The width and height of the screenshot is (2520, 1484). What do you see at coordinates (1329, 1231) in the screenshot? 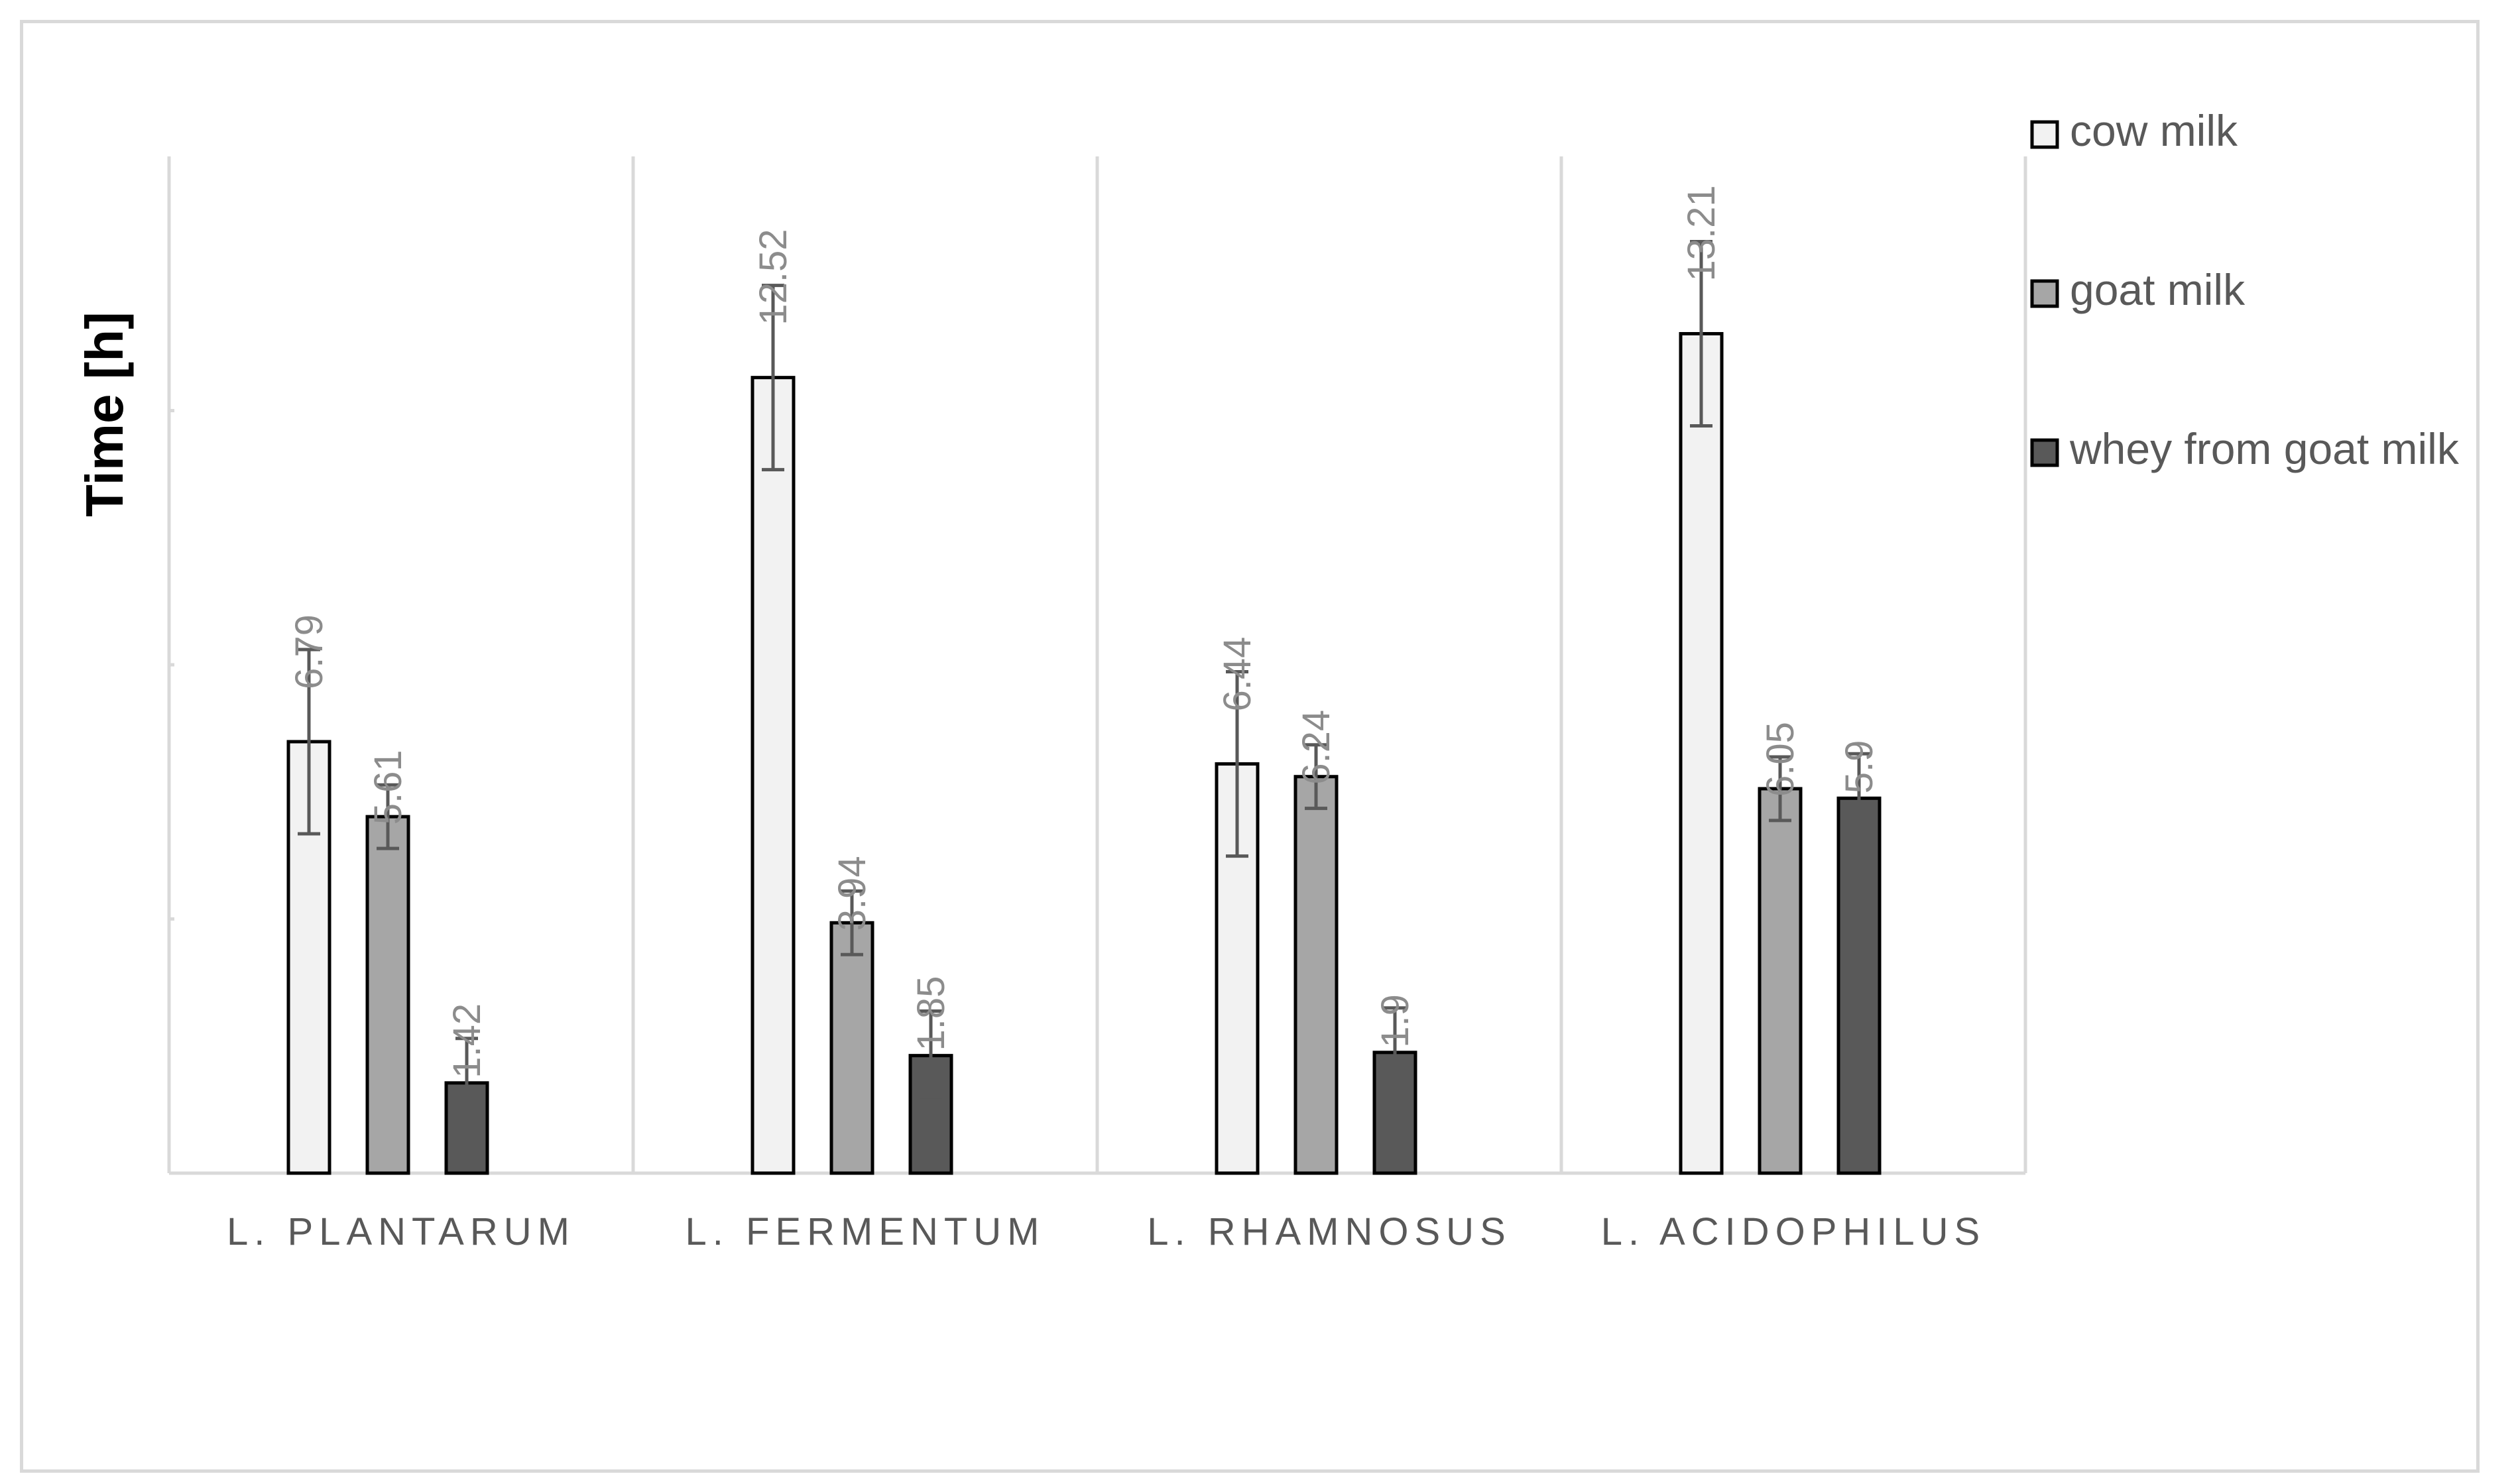
I see `category-label: L. RHAMNOSUS` at bounding box center [1329, 1231].